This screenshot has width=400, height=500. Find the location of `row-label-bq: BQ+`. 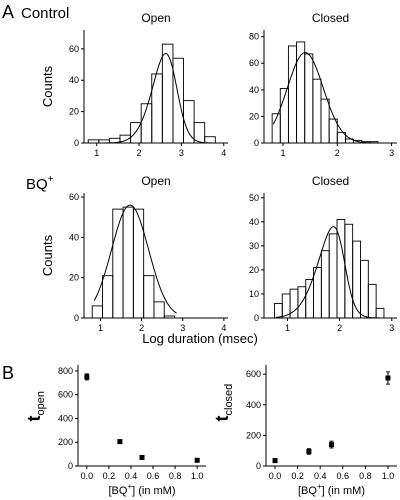

row-label-bq: BQ+ is located at coordinates (40, 183).